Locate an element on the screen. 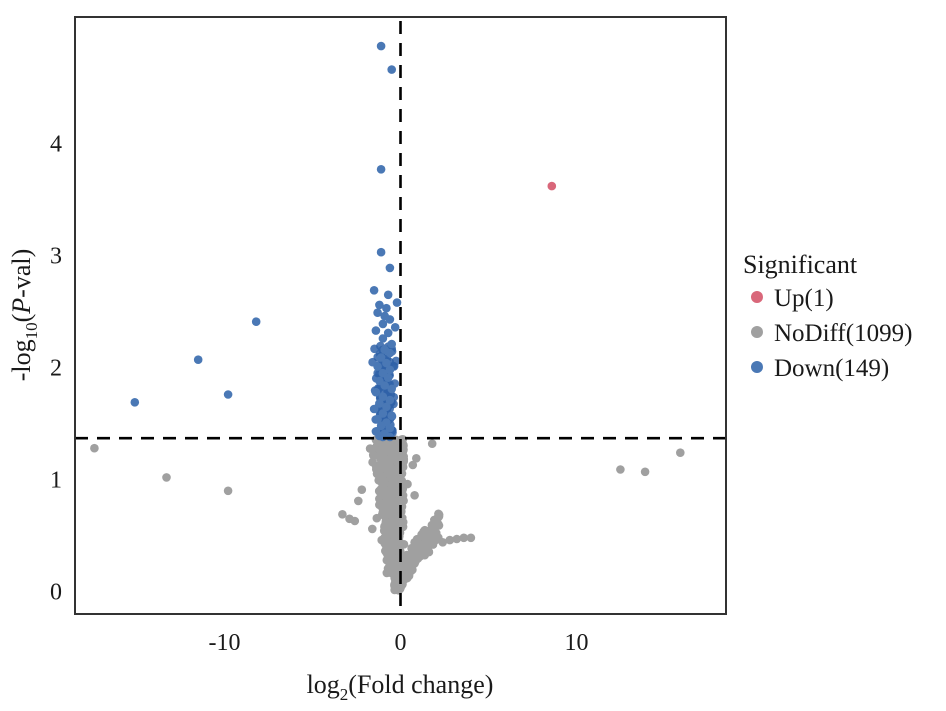 The image size is (946, 711). x-tick-label: 0 is located at coordinates (401, 643).